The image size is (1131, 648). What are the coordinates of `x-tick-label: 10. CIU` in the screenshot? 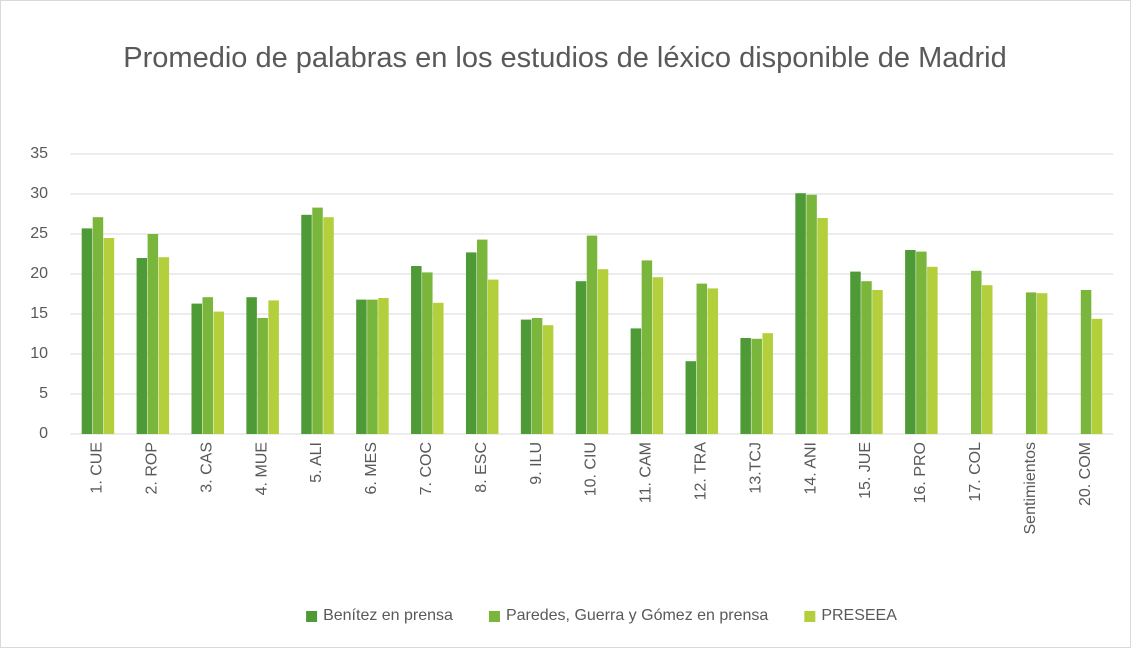 It's located at (591, 469).